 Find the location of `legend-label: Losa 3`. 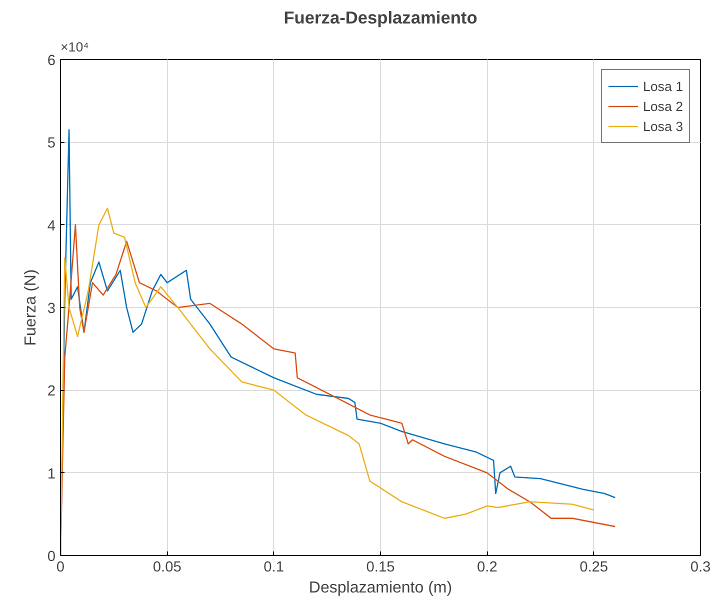

legend-label: Losa 3 is located at coordinates (662, 126).